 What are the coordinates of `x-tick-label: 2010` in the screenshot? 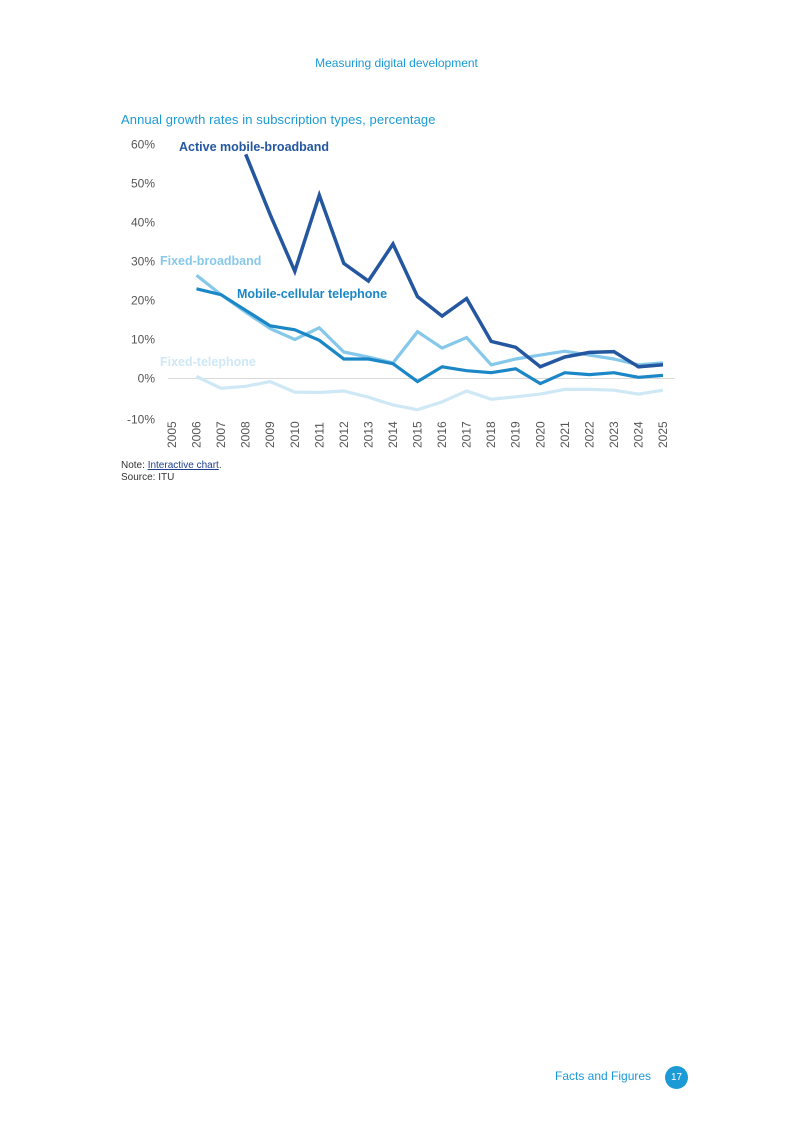 It's located at (295, 434).